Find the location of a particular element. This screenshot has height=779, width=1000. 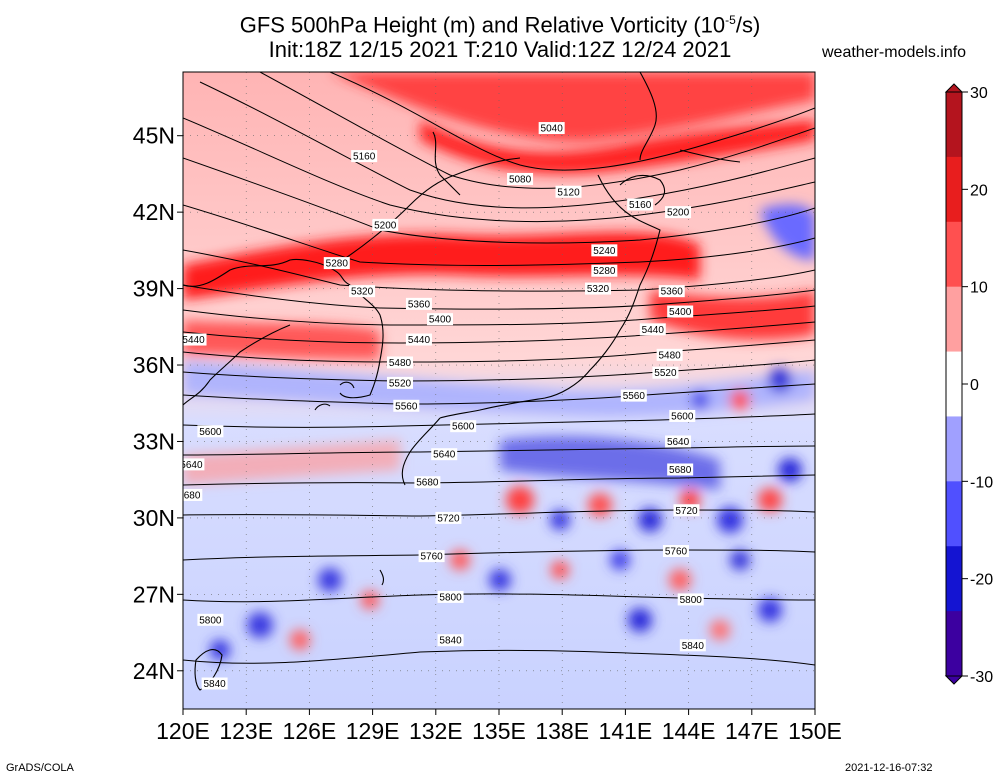

contour-label-text: 5720 is located at coordinates (448, 518).